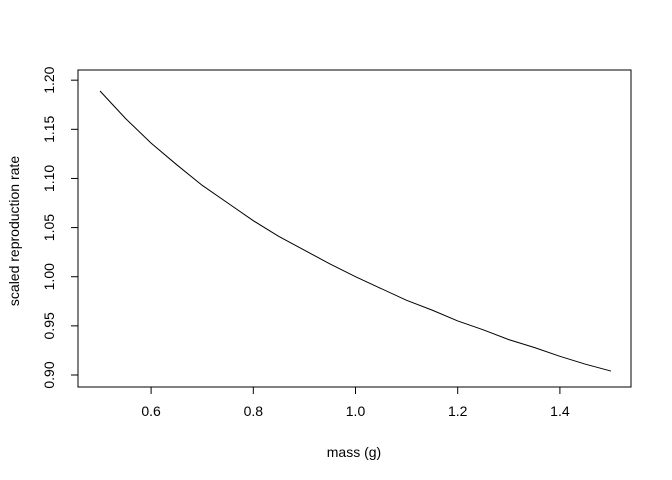  Describe the element at coordinates (49, 276) in the screenshot. I see `y-tick-label: 1.00` at that location.